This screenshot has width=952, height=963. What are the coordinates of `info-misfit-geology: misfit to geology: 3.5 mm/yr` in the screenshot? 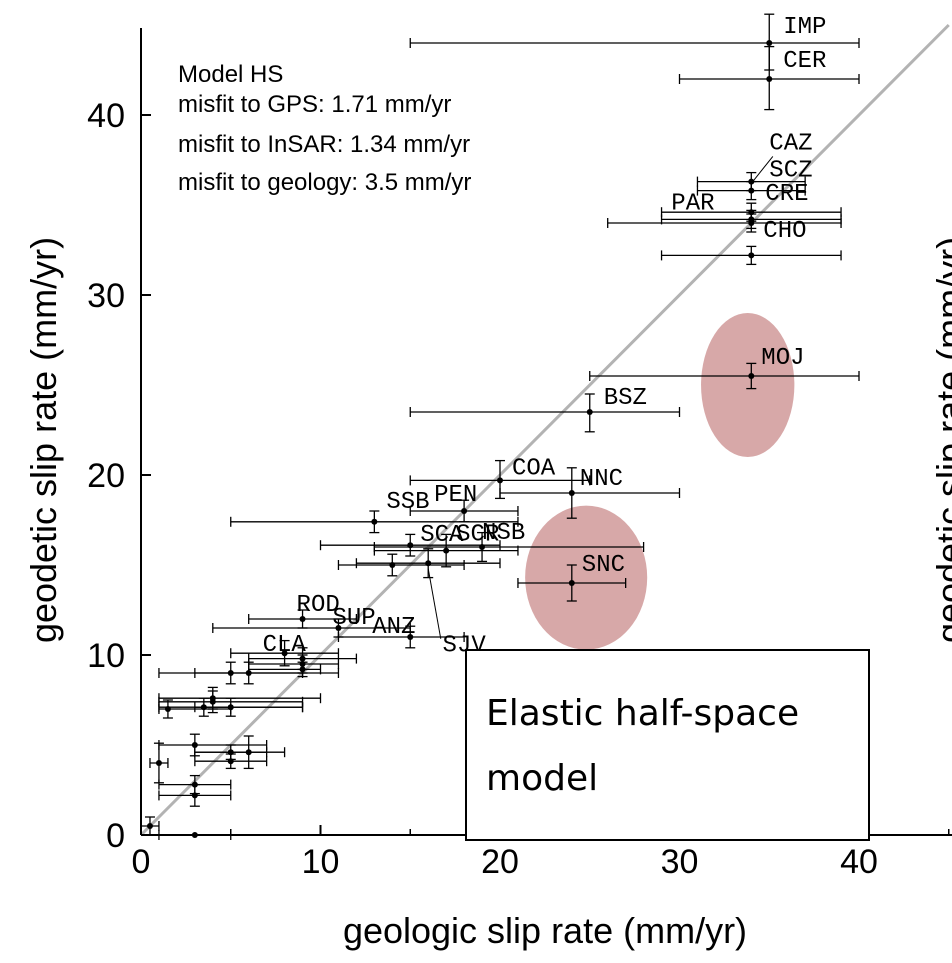 It's located at (324, 182).